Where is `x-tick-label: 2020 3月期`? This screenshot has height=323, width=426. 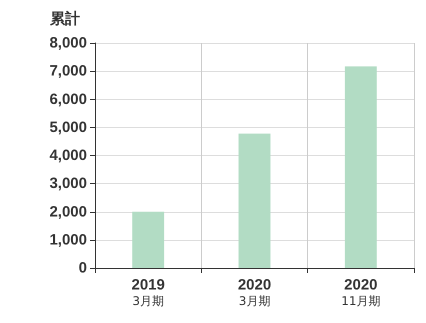 x-tick-label: 2020 3月期 is located at coordinates (255, 292).